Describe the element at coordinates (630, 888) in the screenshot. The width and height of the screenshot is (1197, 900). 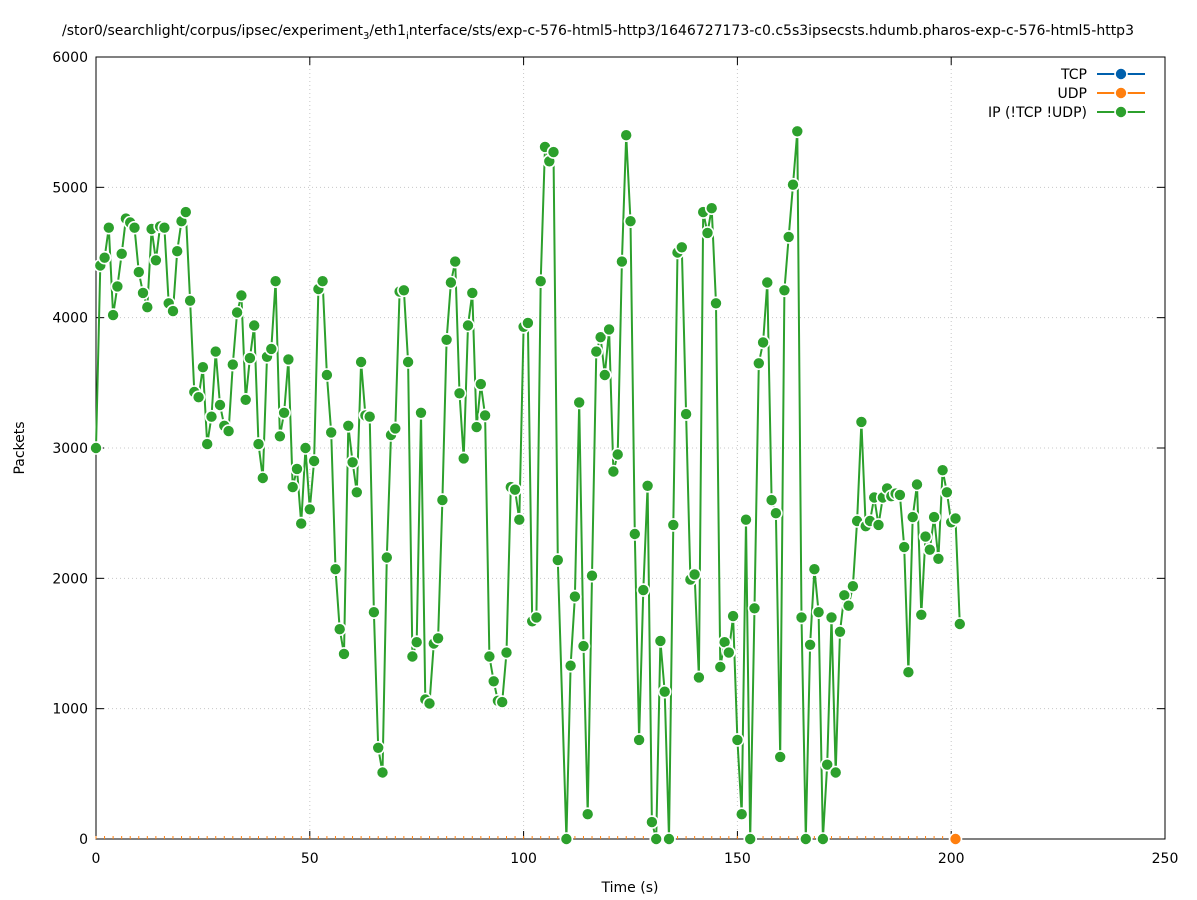
I see `x-axis-label: Time (s)` at that location.